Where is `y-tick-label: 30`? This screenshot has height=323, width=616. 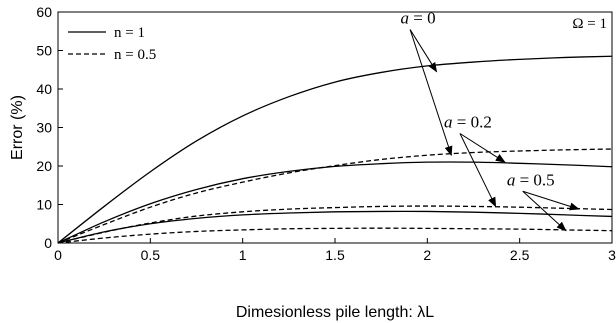
y-tick-label: 30 is located at coordinates (44, 128).